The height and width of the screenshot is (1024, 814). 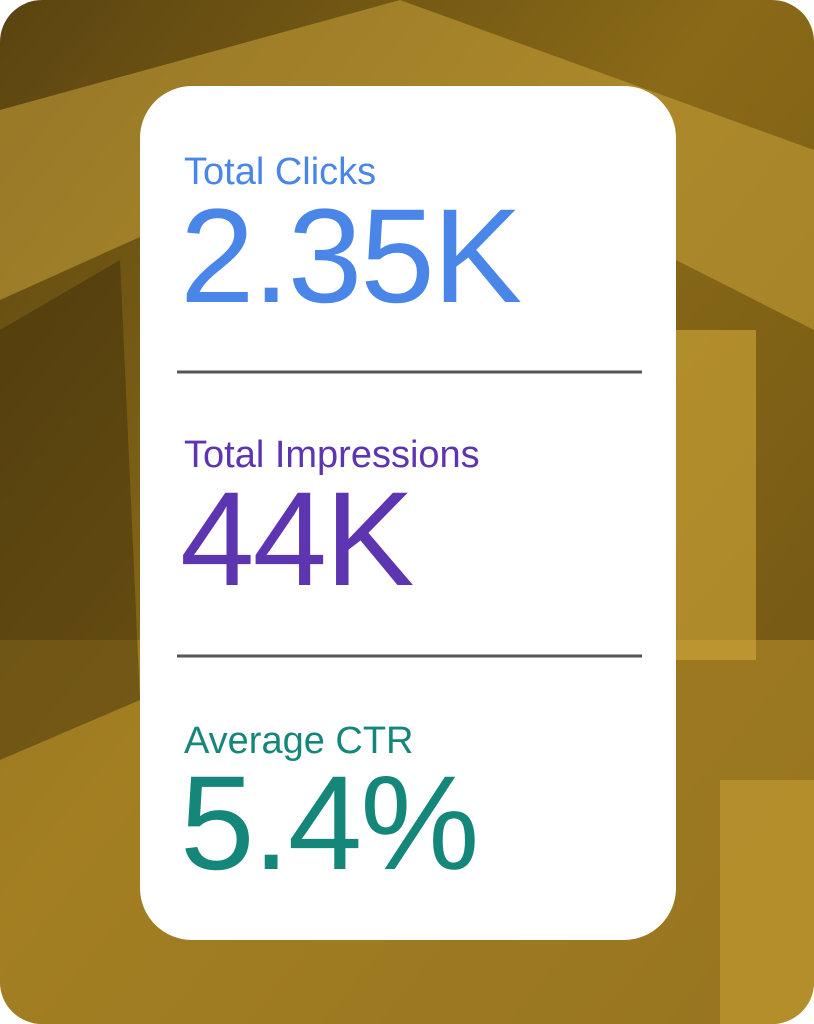 I want to click on metric-value: 44K, so click(x=296, y=539).